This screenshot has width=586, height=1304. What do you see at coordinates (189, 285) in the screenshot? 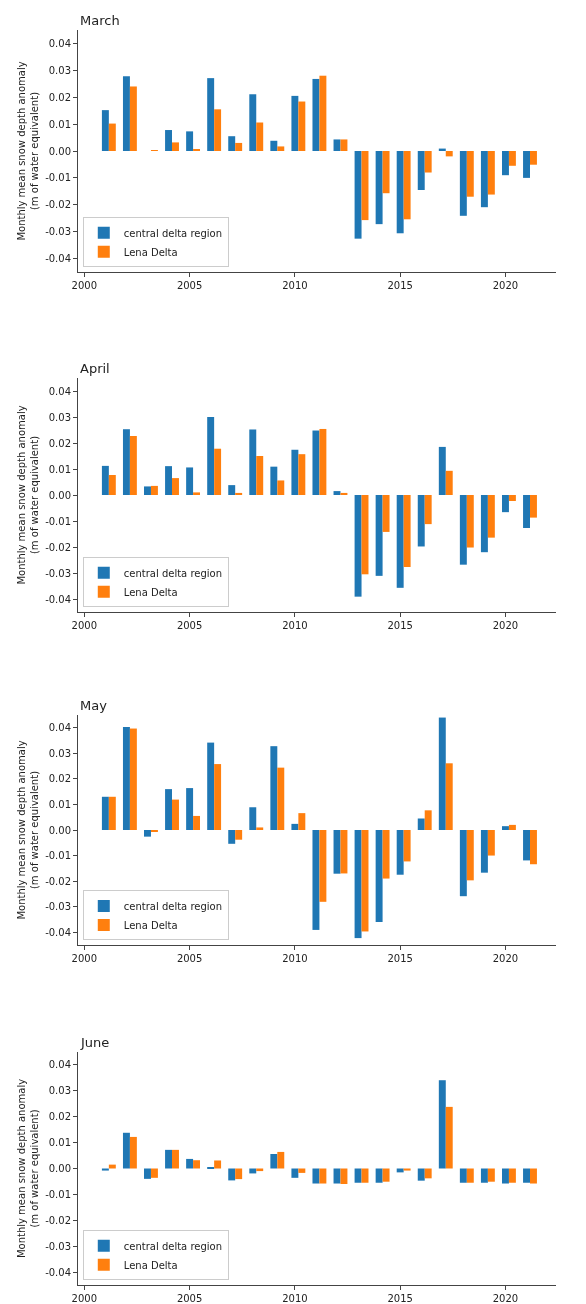
I see `x-tick-label: 2005` at bounding box center [189, 285].